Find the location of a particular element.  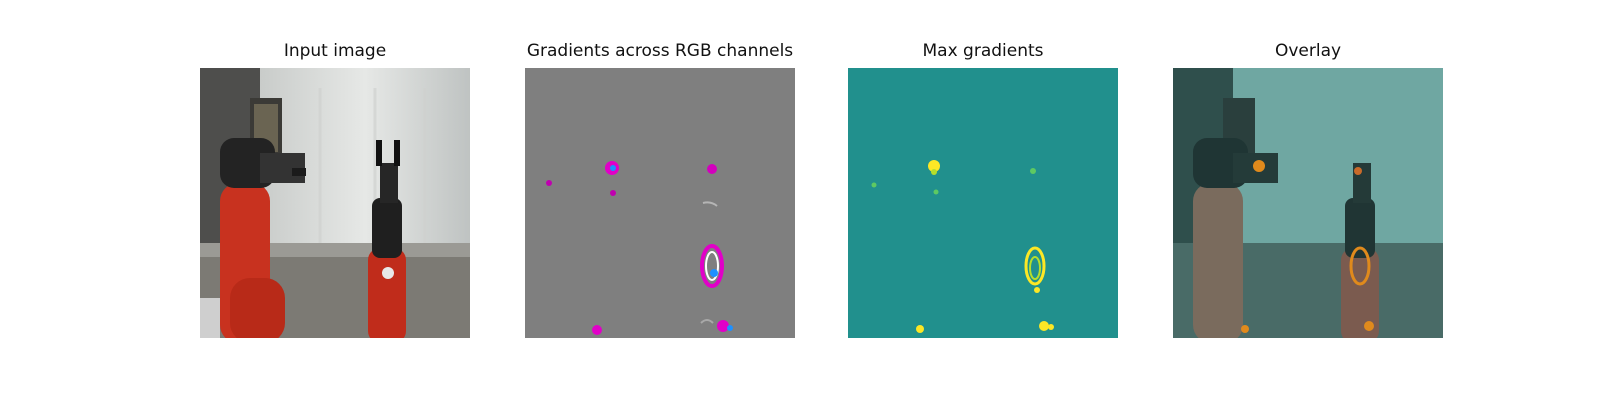

panel-title: Max gradients is located at coordinates (983, 51).